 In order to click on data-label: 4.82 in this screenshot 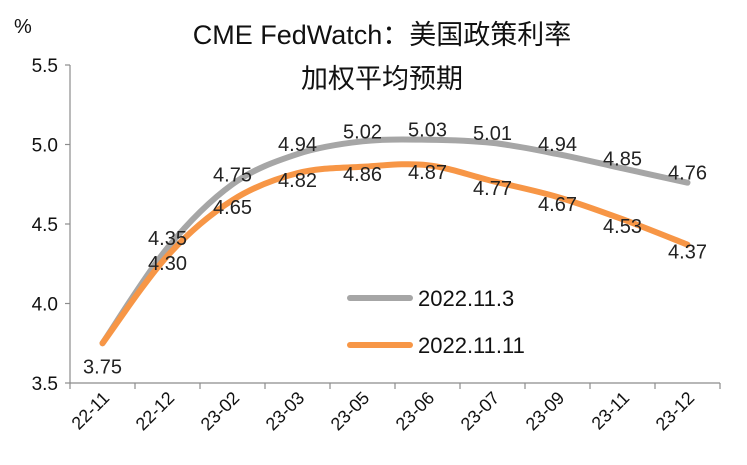, I will do `click(297, 181)`.